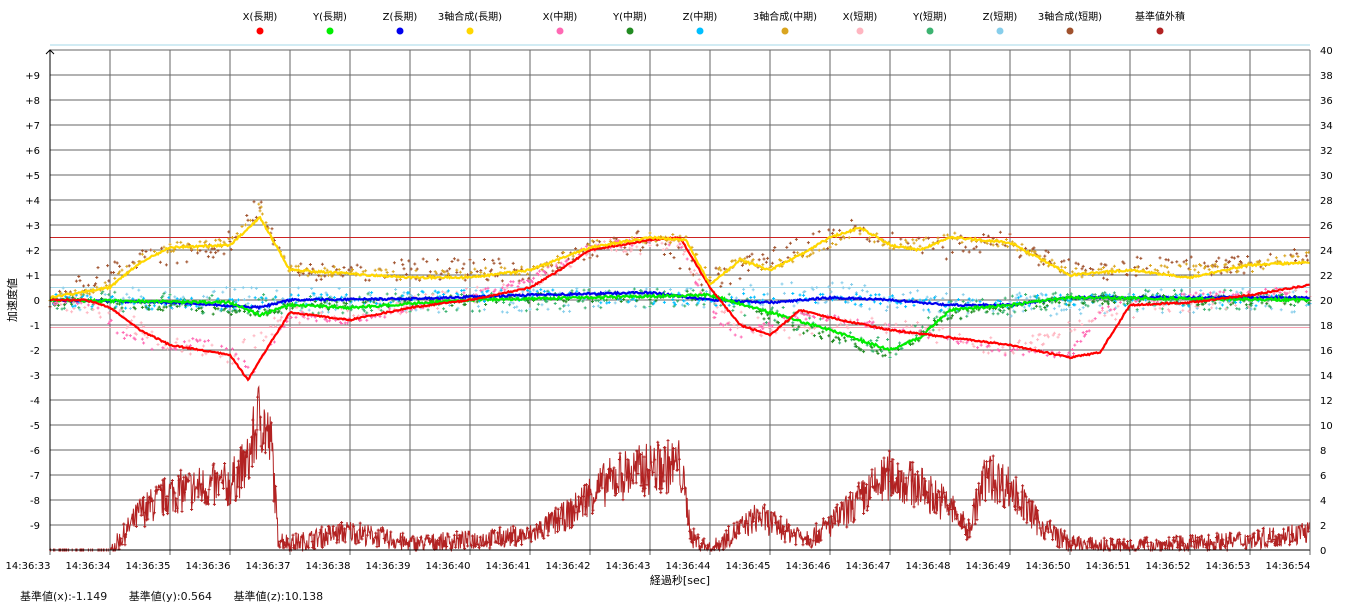 This screenshot has width=1350, height=610. What do you see at coordinates (32, 251) in the screenshot?
I see `y-tick-label-left: +2` at bounding box center [32, 251].